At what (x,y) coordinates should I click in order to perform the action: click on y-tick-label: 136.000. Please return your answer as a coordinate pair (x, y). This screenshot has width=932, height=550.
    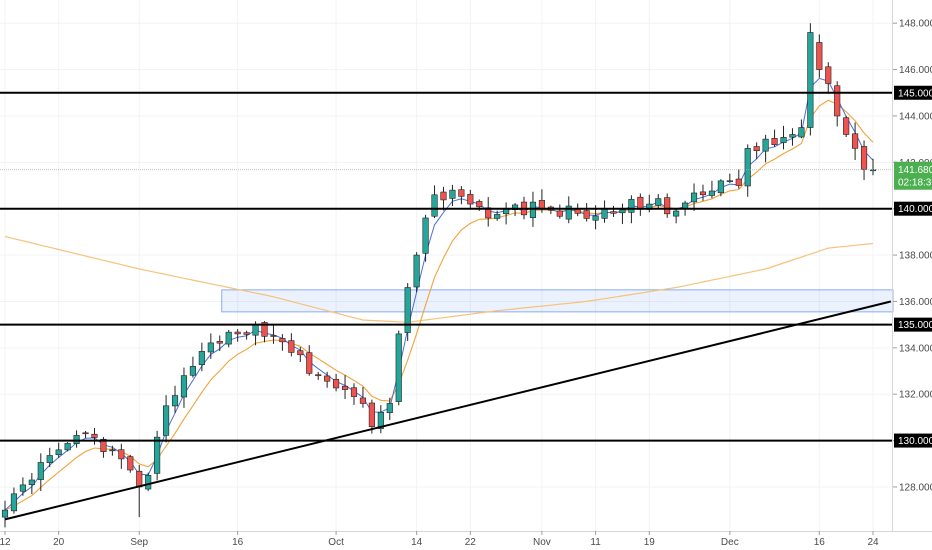
    Looking at the image, I should click on (915, 302).